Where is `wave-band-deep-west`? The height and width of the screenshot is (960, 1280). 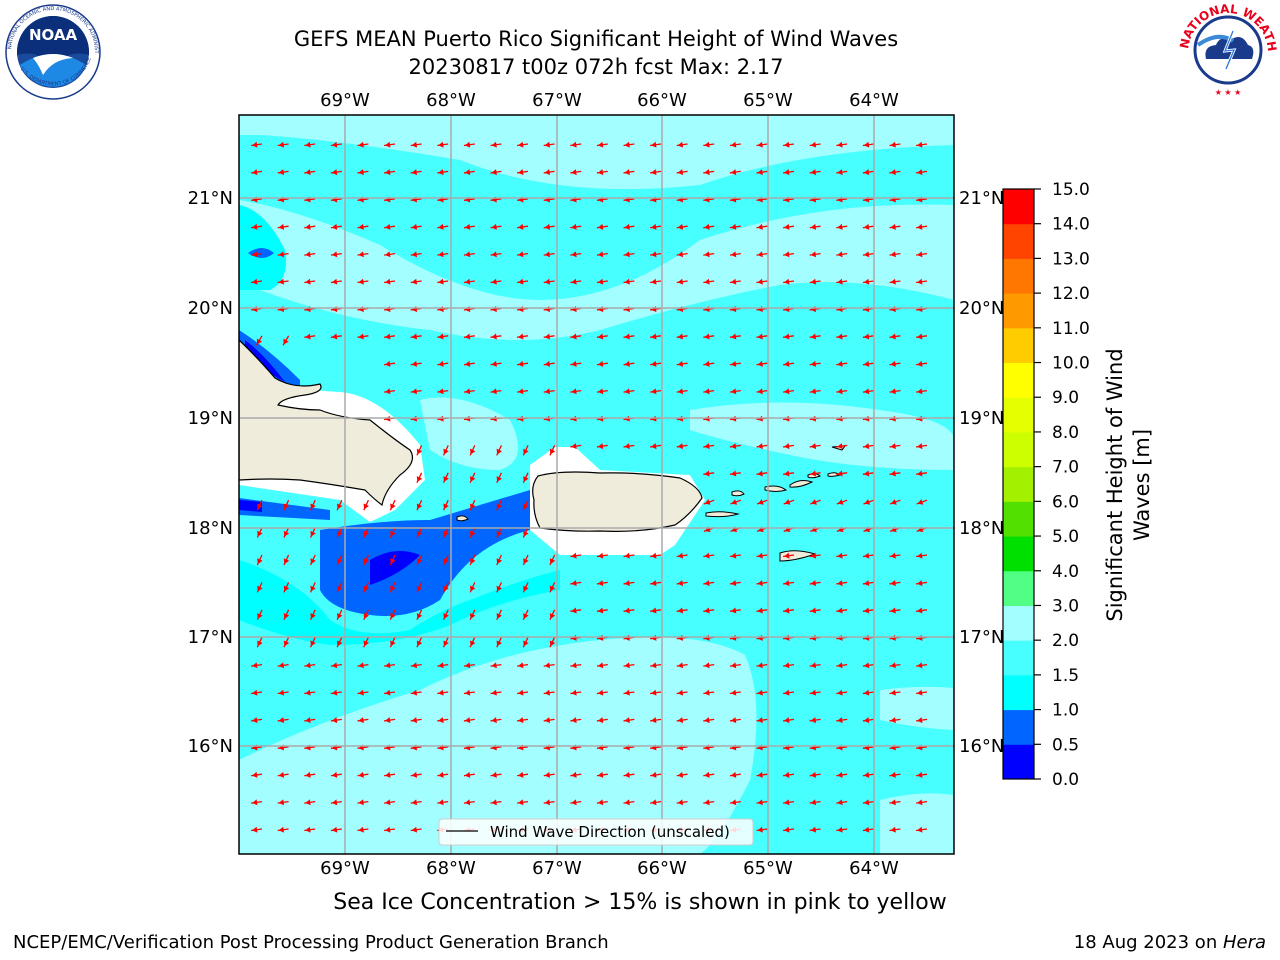 wave-band-deep-west is located at coordinates (265, 361).